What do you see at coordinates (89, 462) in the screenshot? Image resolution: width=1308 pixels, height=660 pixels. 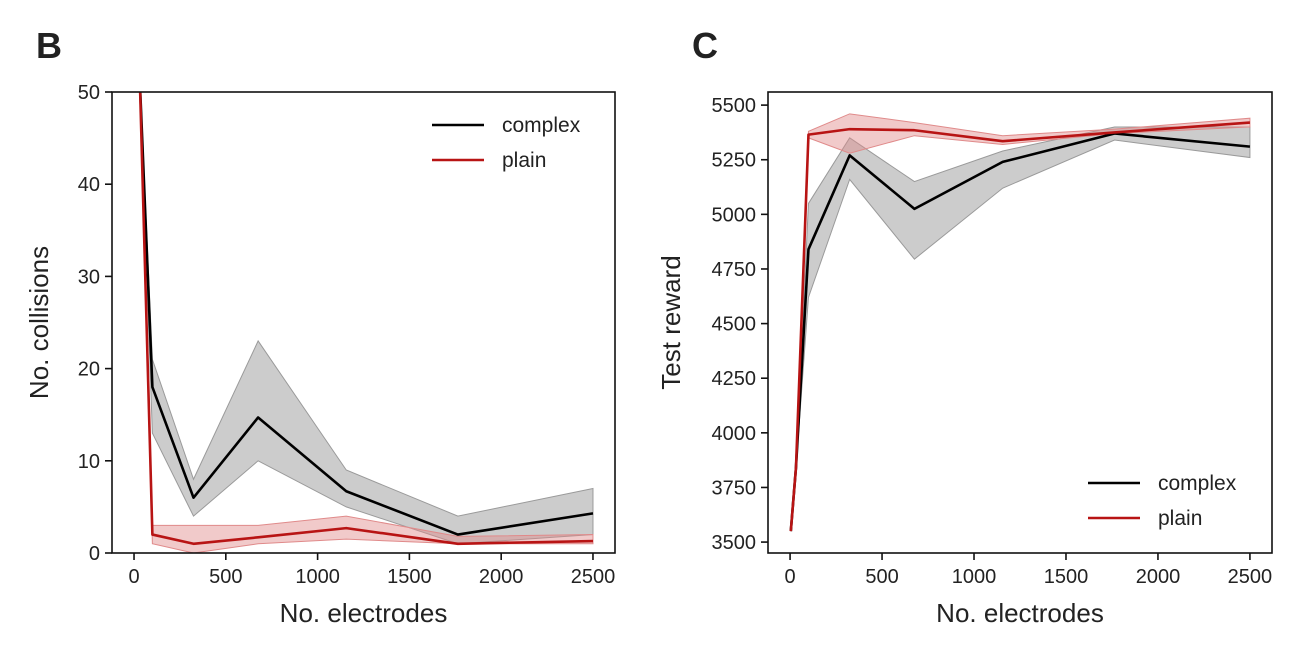 I see `y-tick-label: 10` at bounding box center [89, 462].